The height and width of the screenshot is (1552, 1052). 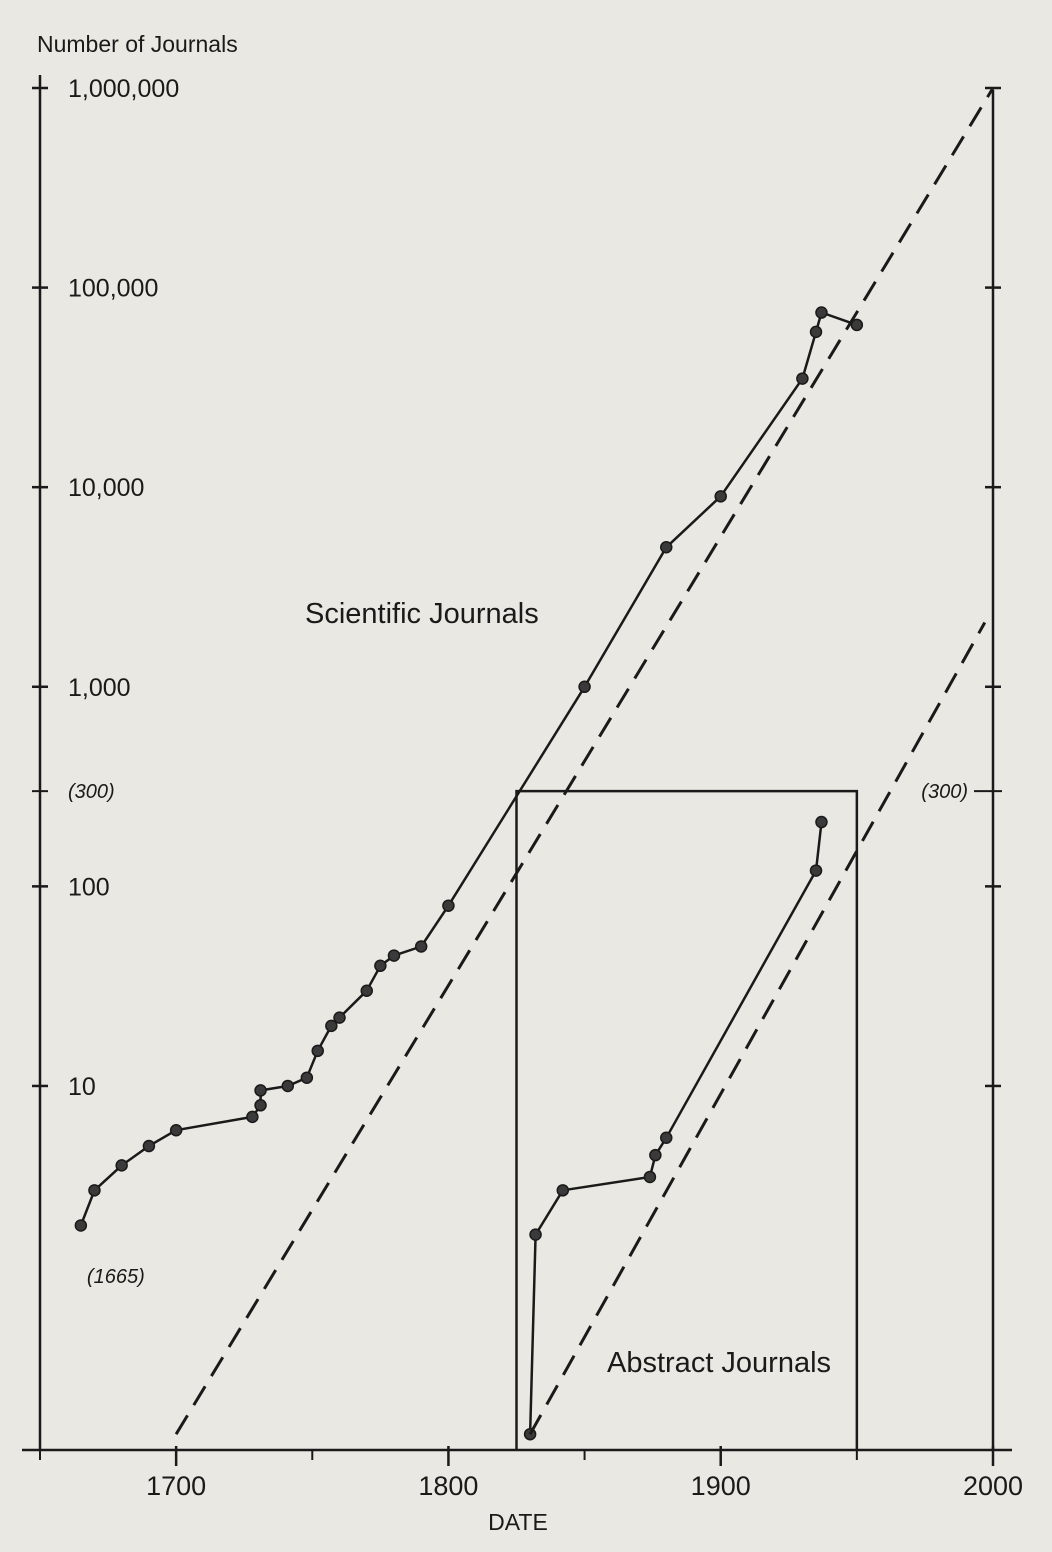 I want to click on annotation-300-left: (300), so click(x=91, y=792).